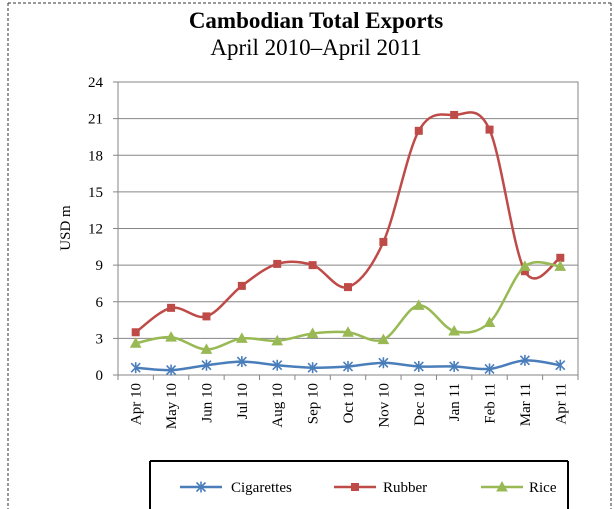  What do you see at coordinates (137, 404) in the screenshot?
I see `x-tick-label: Apr 10` at bounding box center [137, 404].